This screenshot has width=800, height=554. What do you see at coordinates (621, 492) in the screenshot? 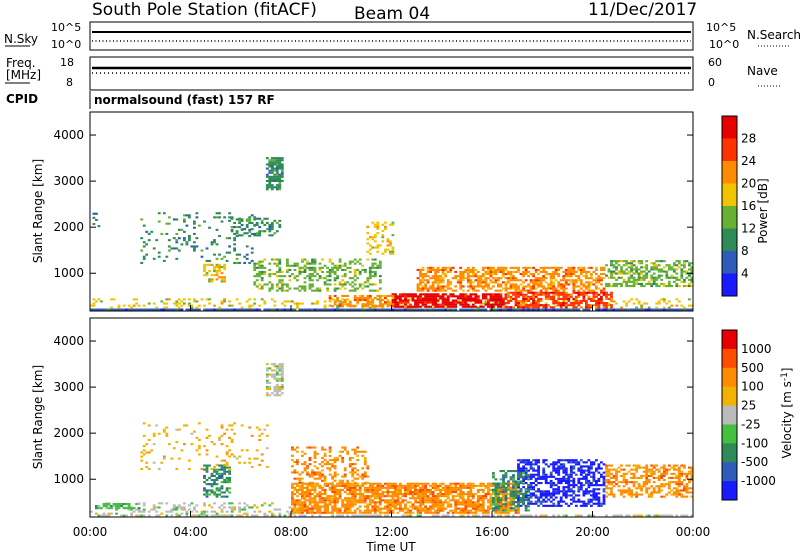
I see `velocity-cell-2027` at bounding box center [621, 492].